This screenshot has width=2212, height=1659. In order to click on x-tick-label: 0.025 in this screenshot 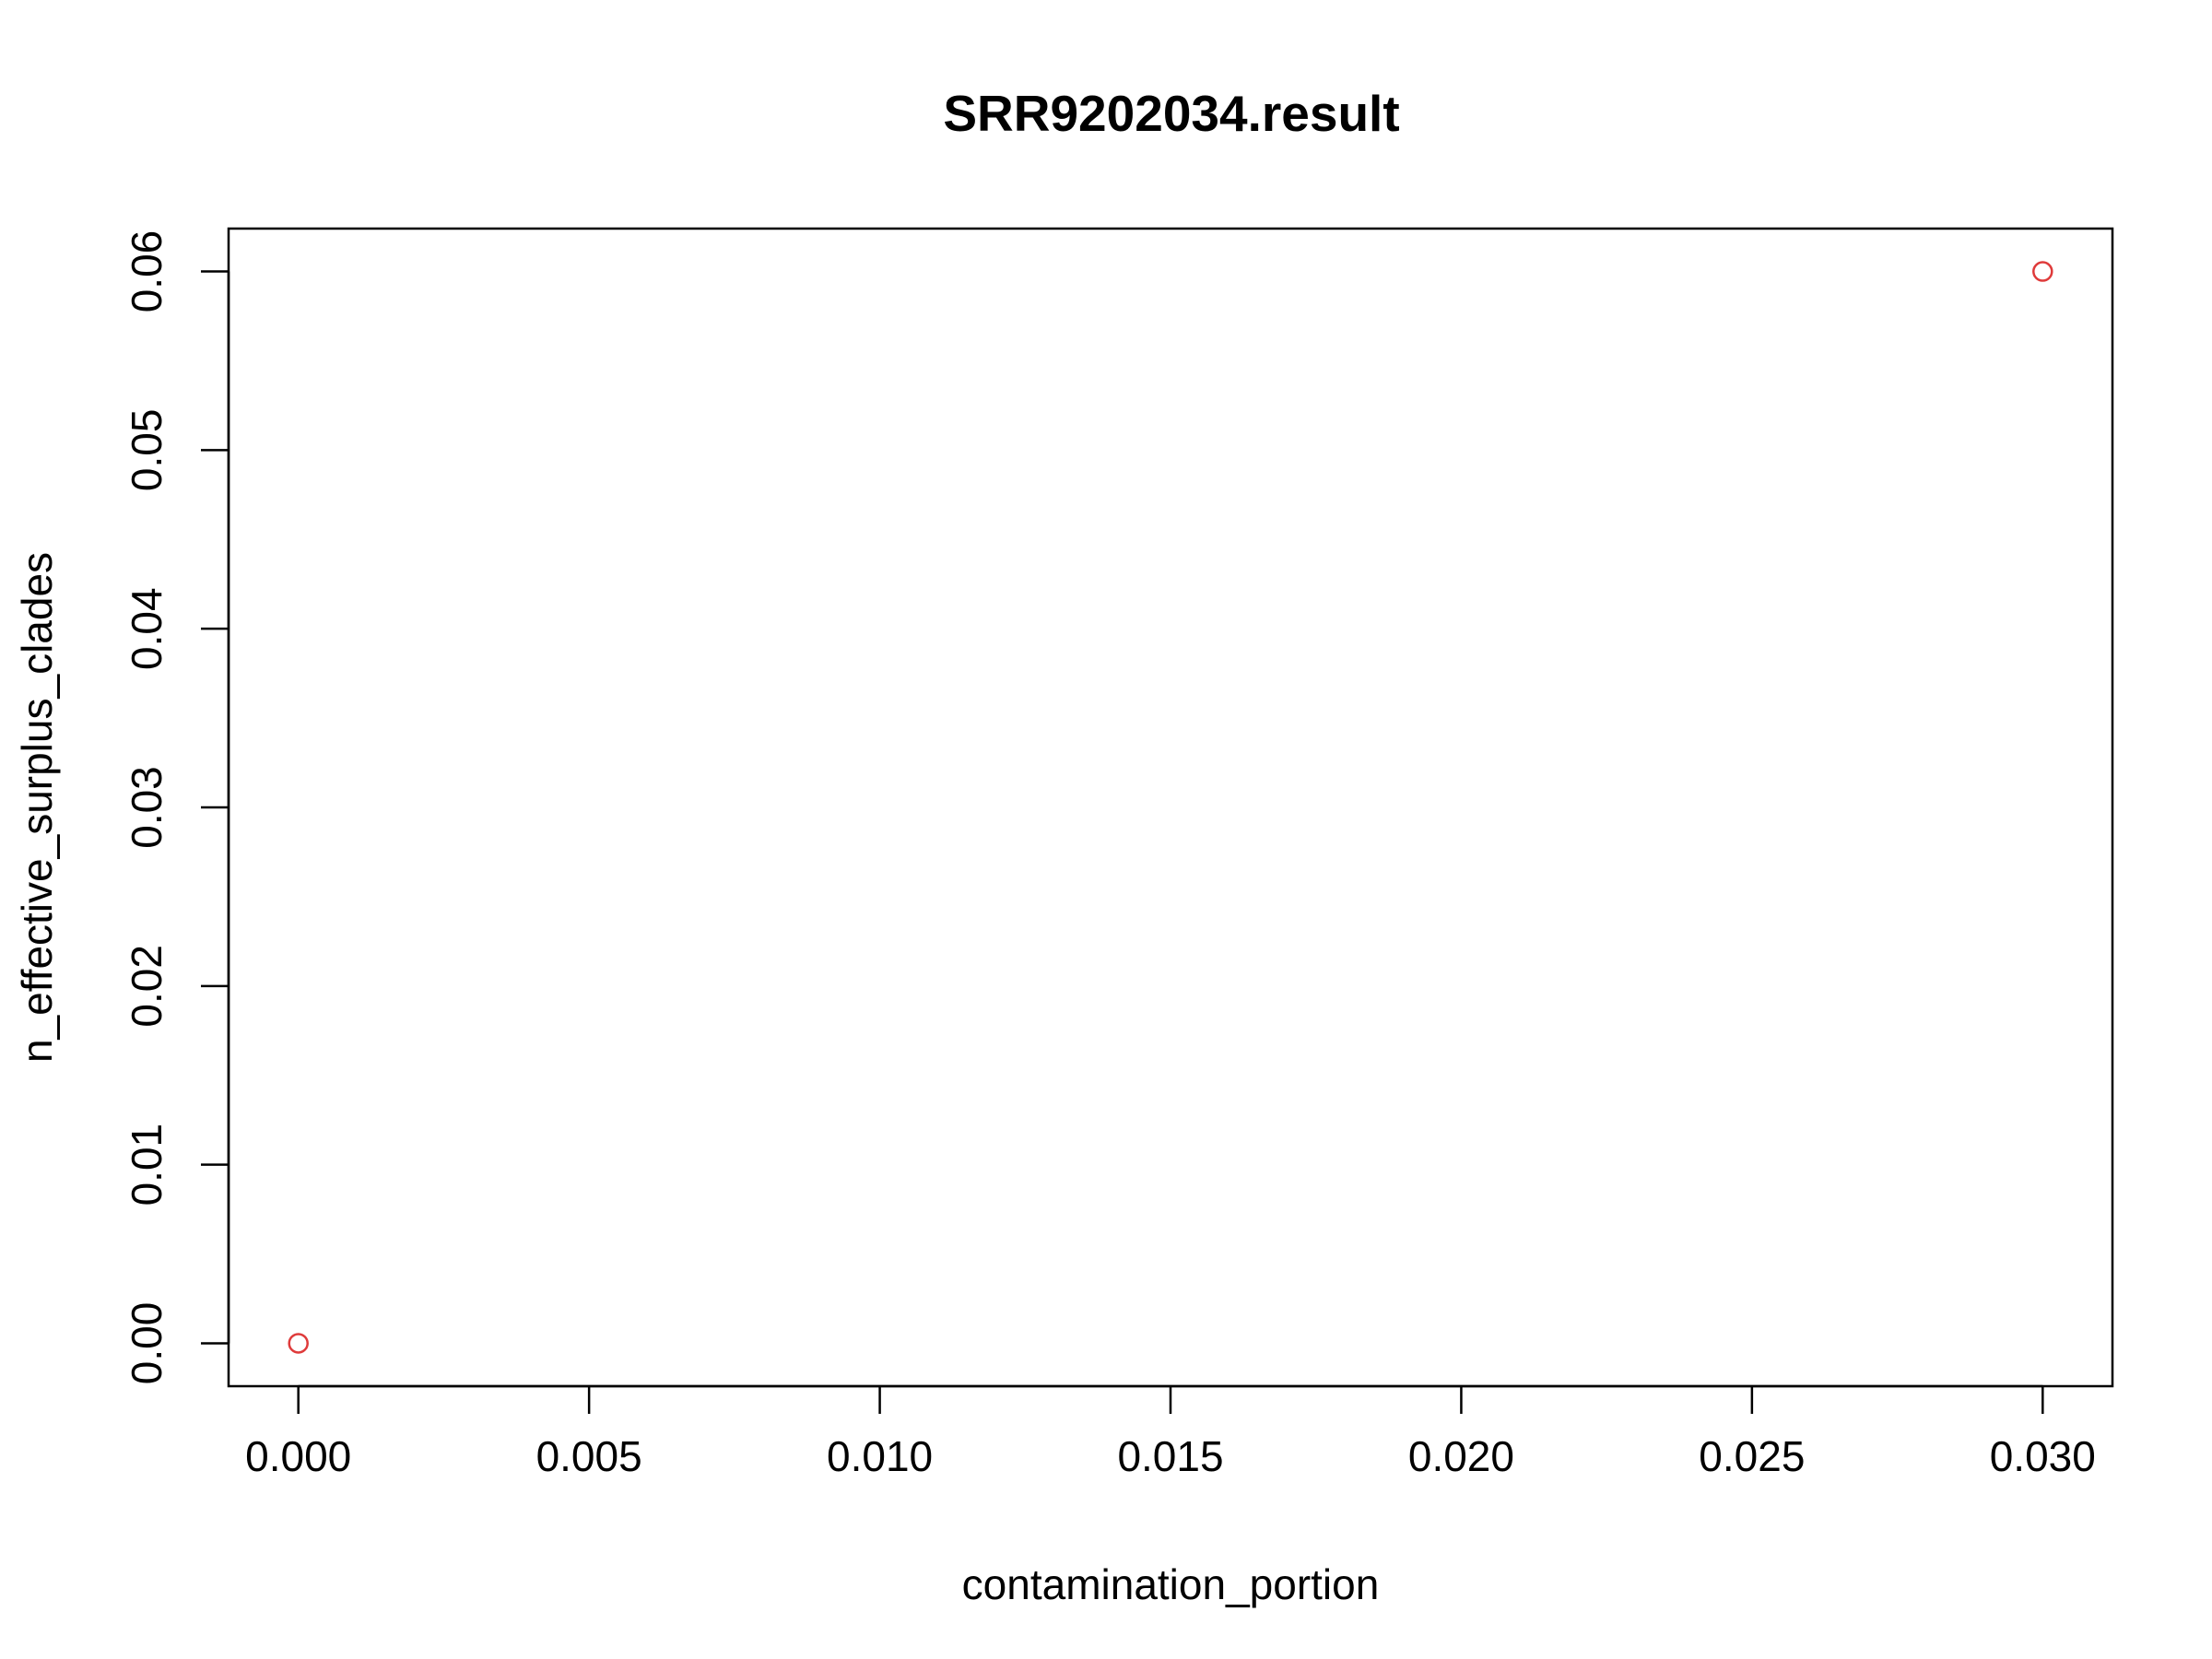, I will do `click(1752, 1456)`.